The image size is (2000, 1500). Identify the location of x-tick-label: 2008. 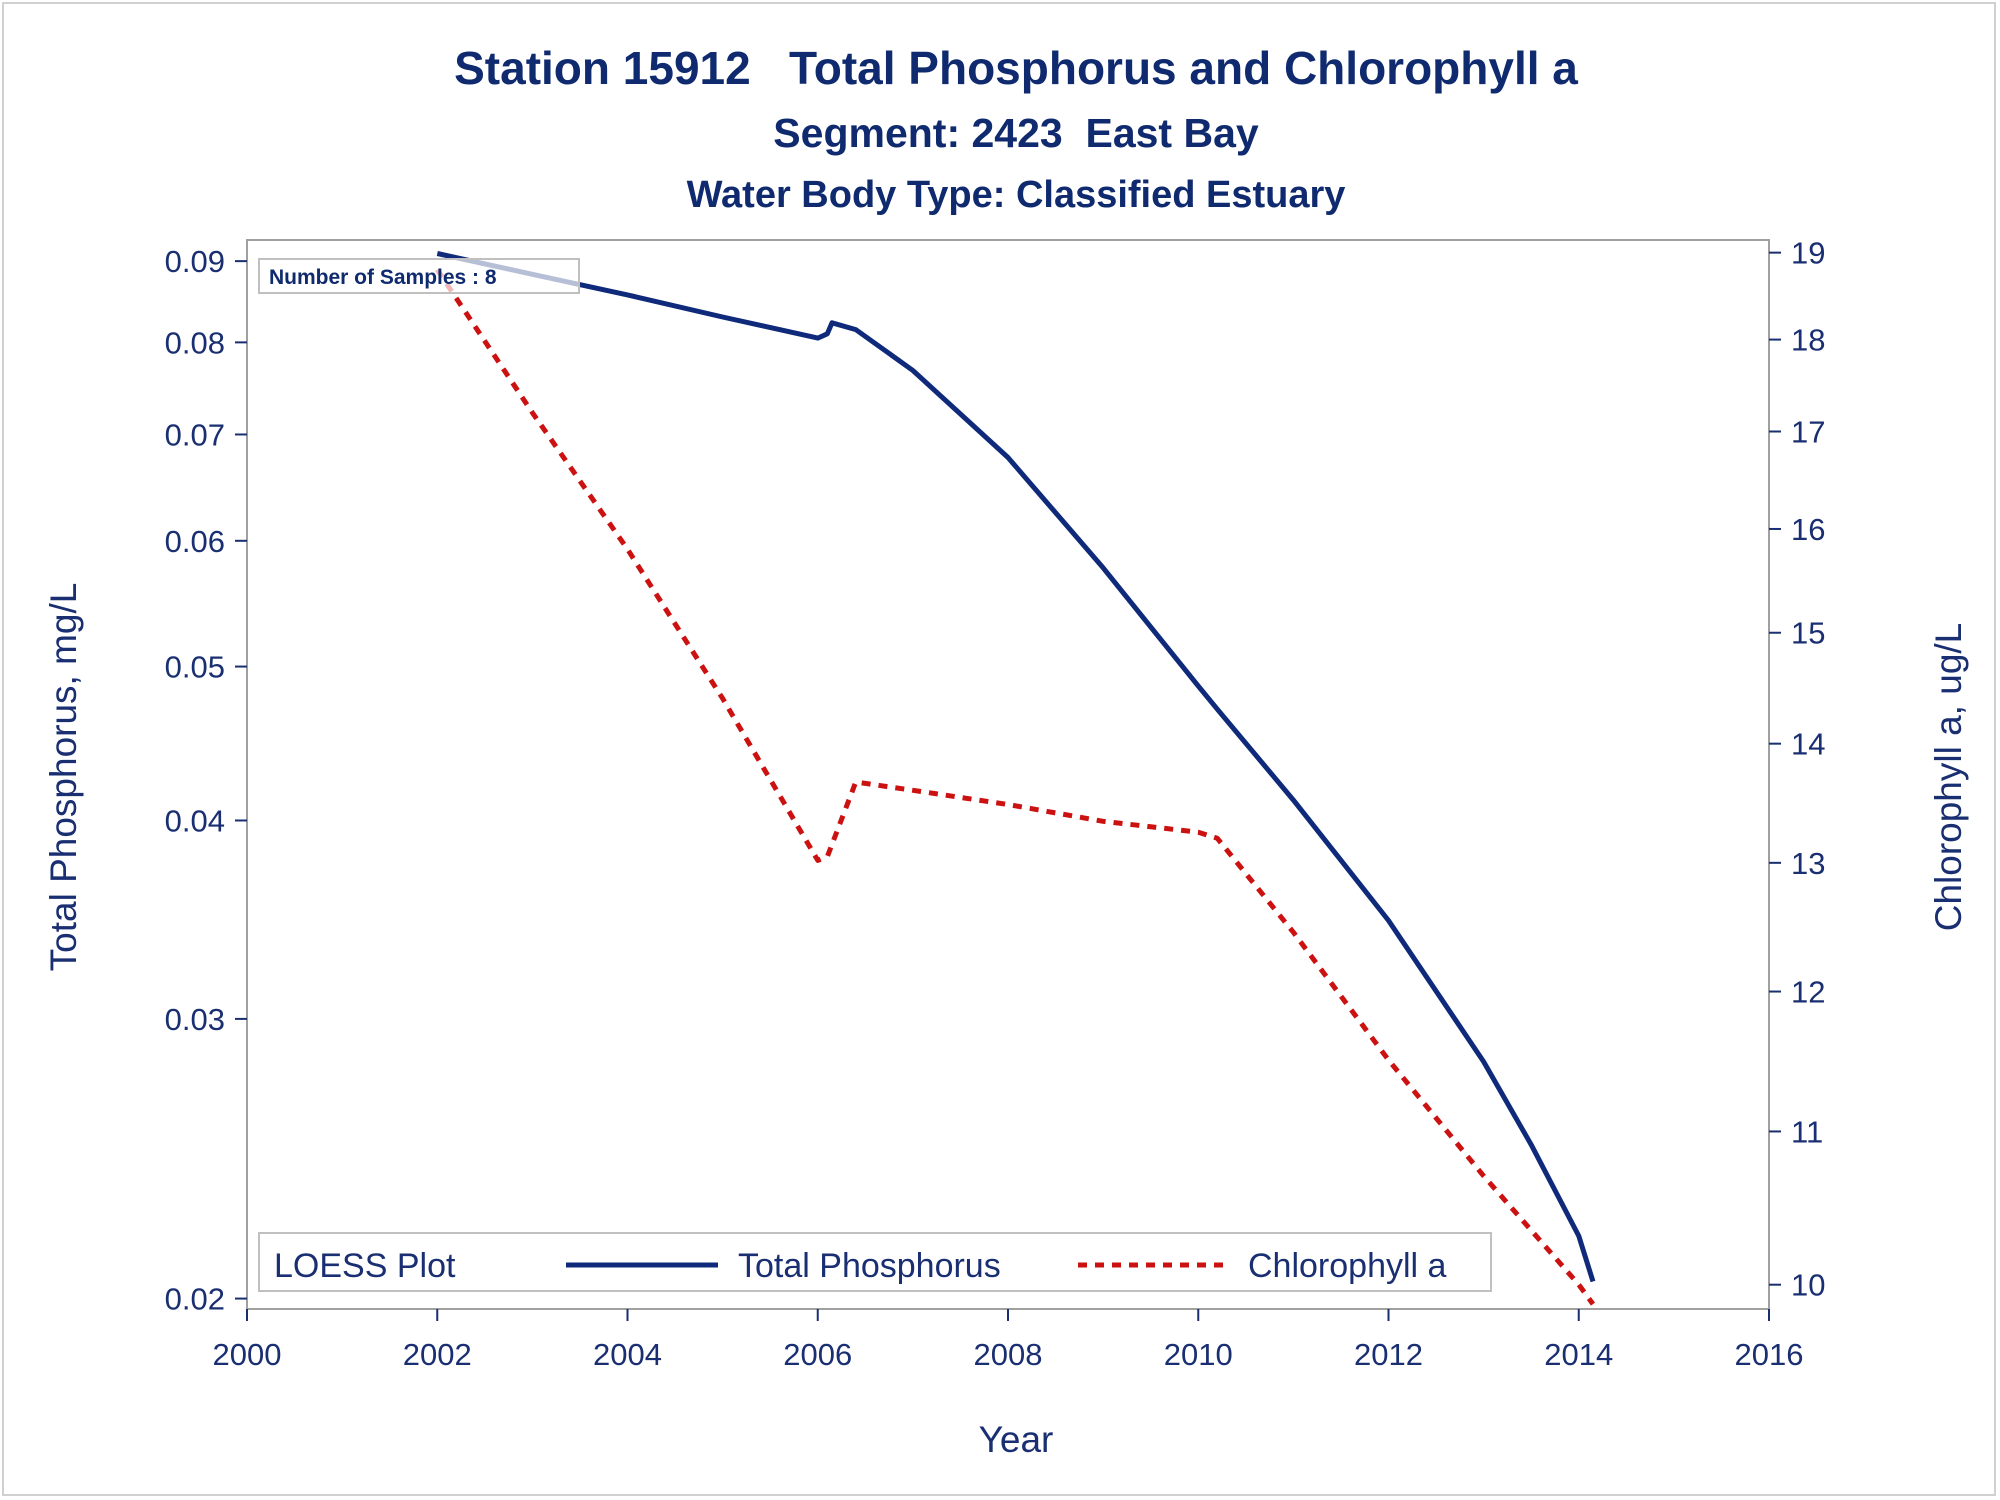
(1008, 1354).